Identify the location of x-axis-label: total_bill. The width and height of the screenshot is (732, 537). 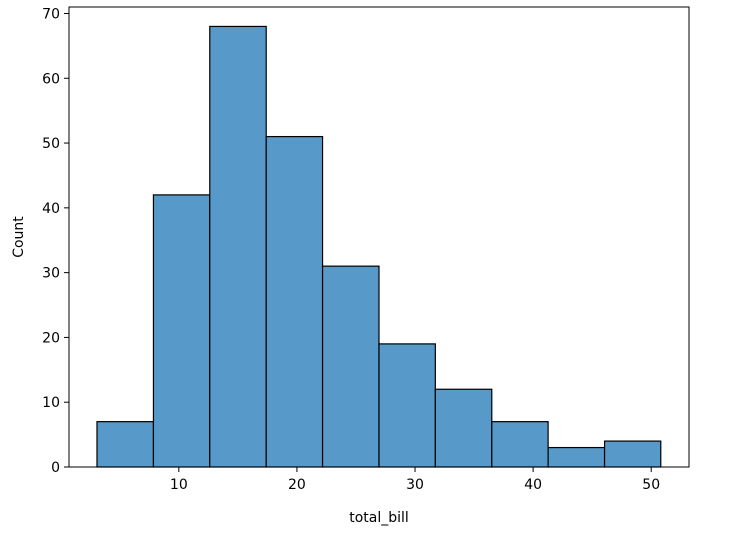
(379, 518).